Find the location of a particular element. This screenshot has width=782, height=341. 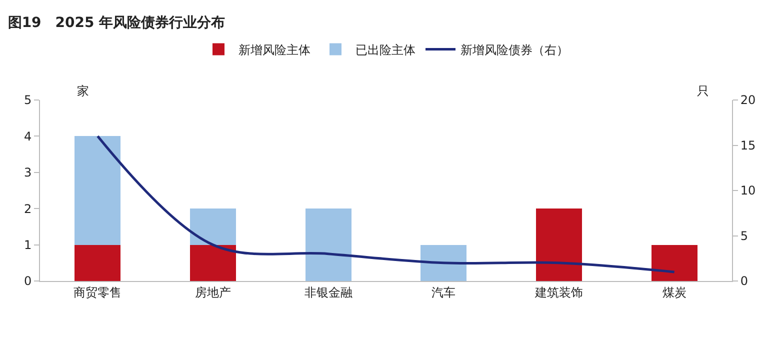

y2-tick-label: 15 is located at coordinates (748, 145).